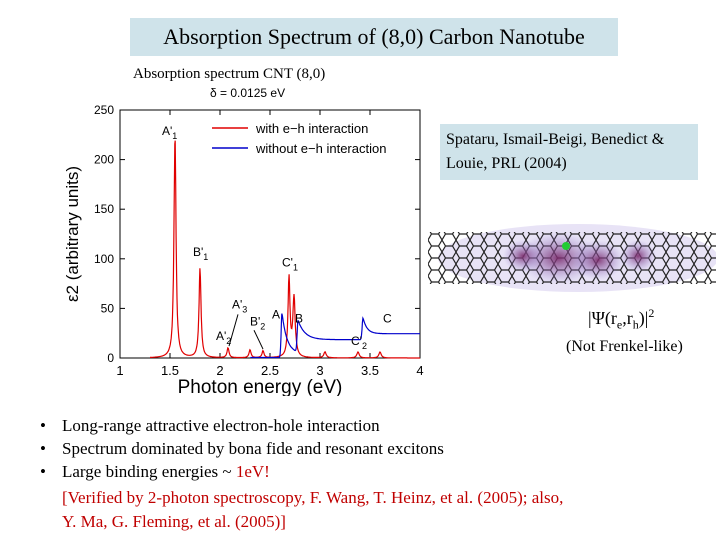 Image resolution: width=720 pixels, height=540 pixels. I want to click on y-axis-label: ε2 (arbitrary units), so click(72, 234).